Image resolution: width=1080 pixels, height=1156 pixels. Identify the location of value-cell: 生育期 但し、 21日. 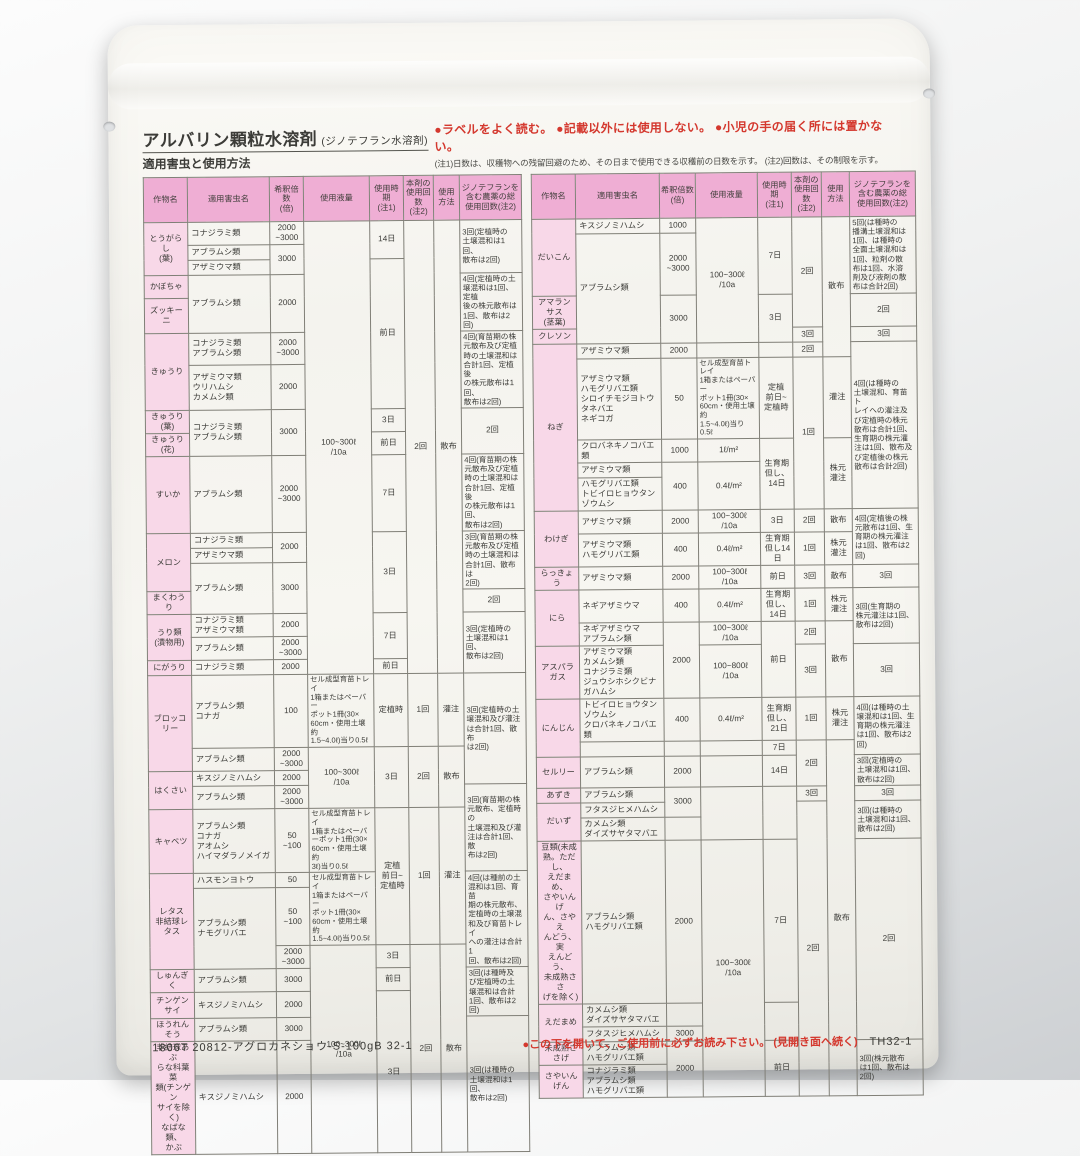
(779, 719).